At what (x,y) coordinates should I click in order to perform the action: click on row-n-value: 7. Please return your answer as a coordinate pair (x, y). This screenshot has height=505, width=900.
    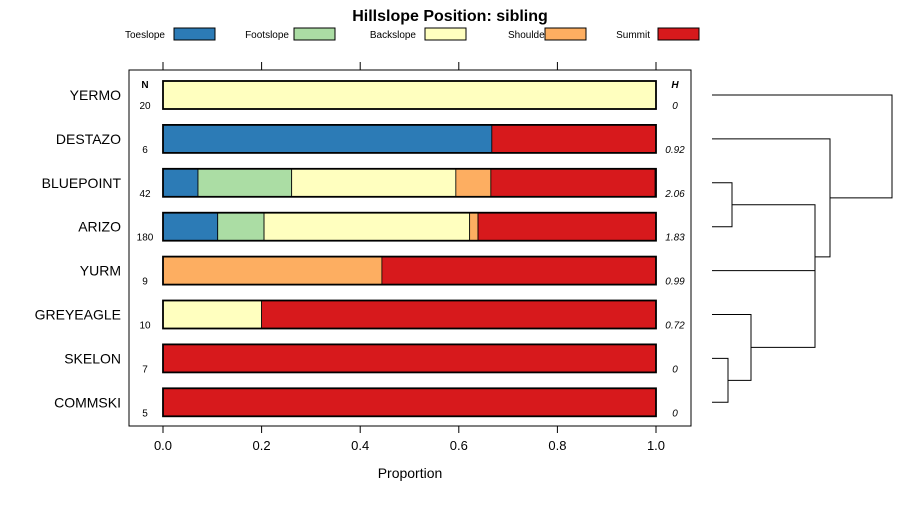
    Looking at the image, I should click on (145, 369).